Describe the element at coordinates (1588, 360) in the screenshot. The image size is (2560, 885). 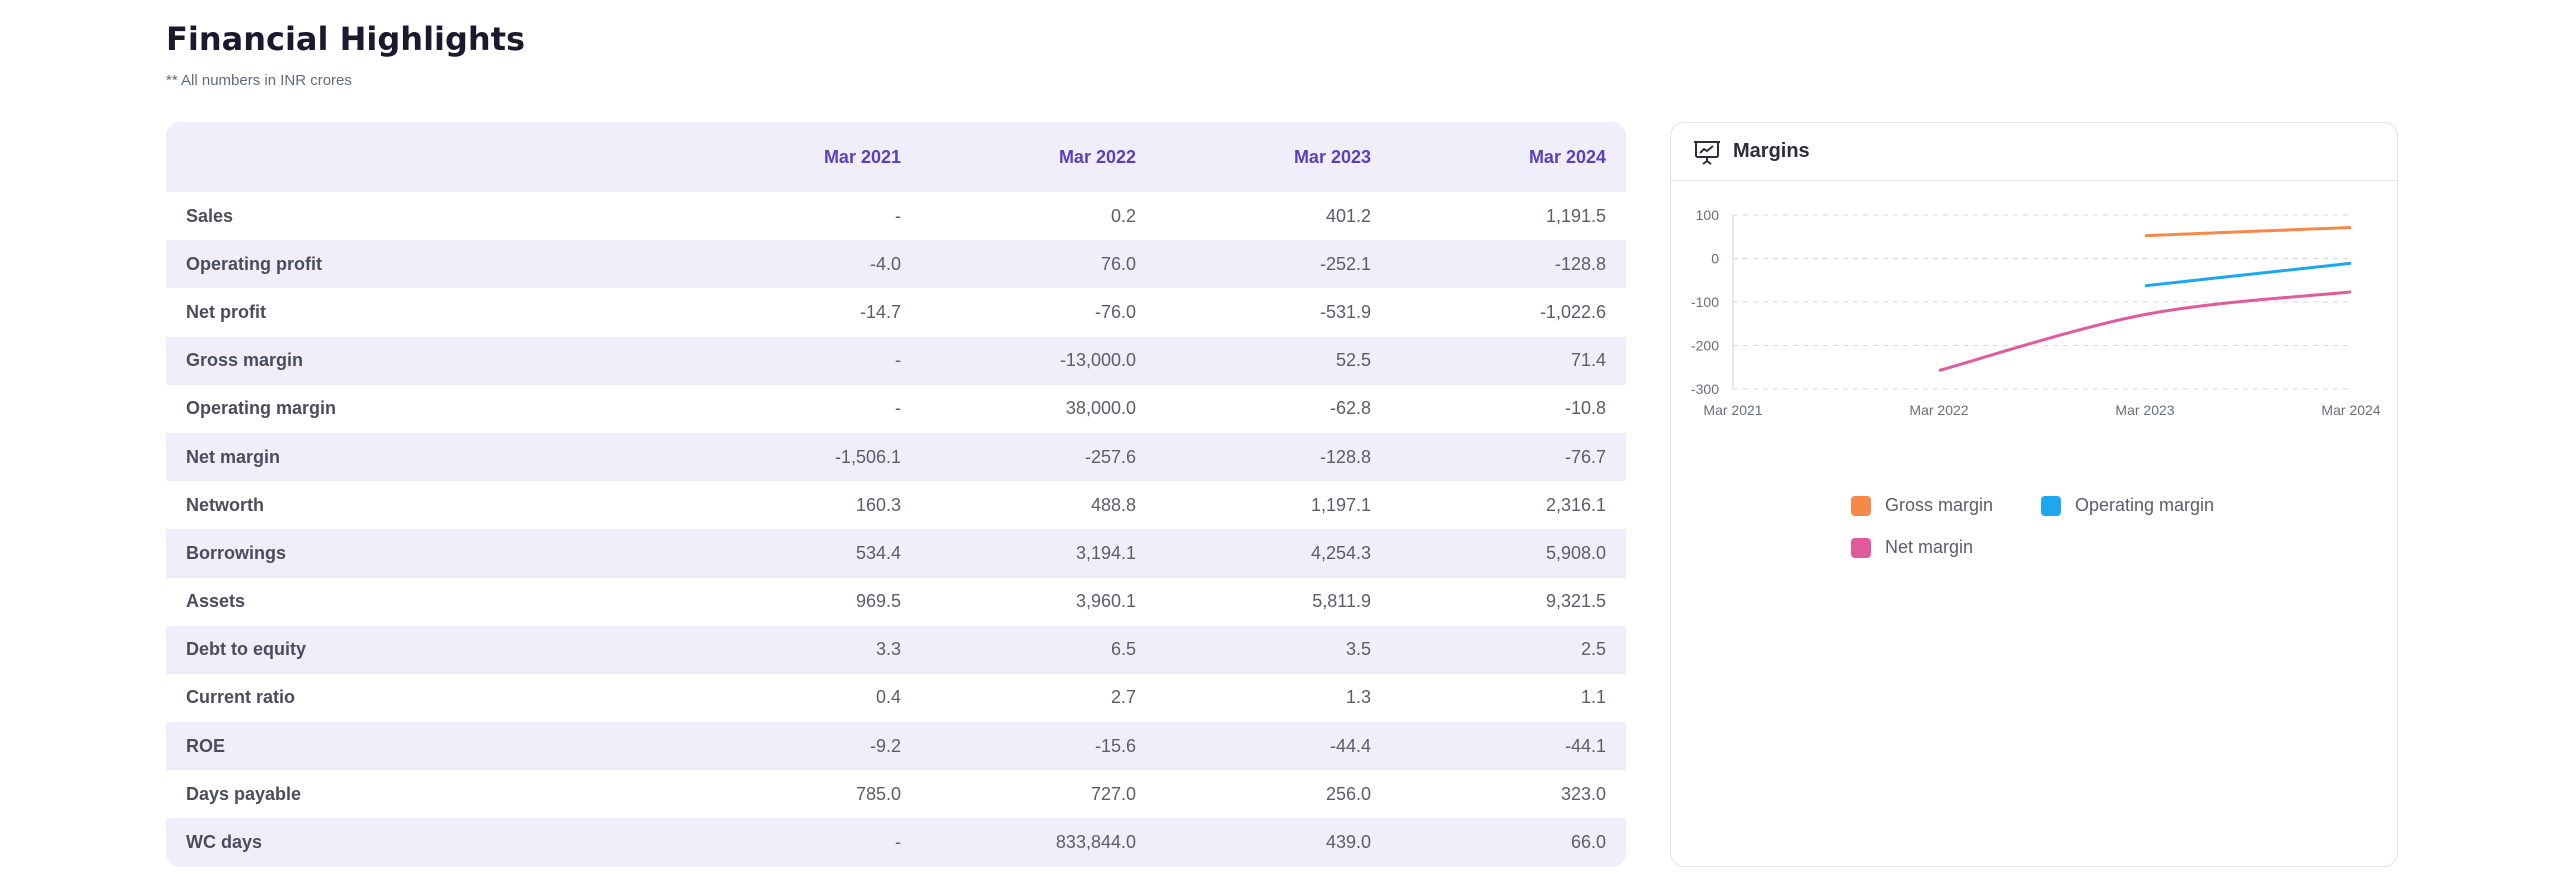
I see `table-cell: 71.4` at that location.